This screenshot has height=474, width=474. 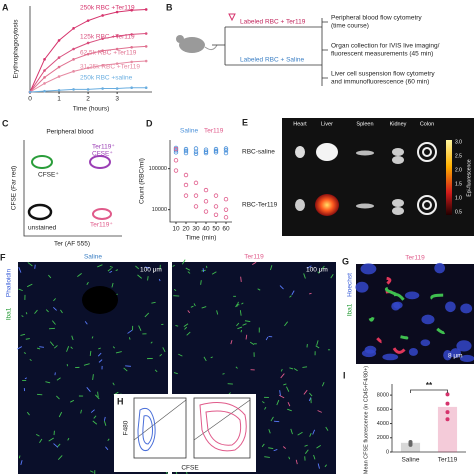 I want to click on diagram-line, so click(x=267, y=46).